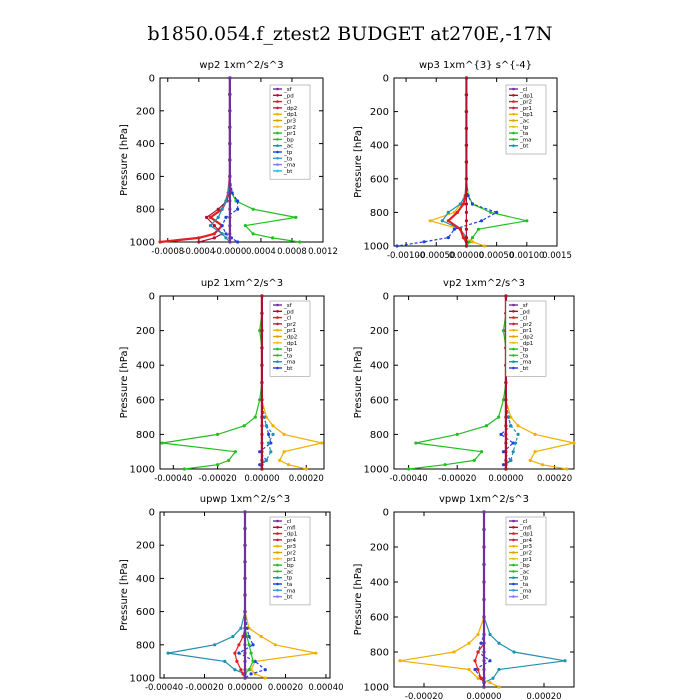 Image resolution: width=700 pixels, height=700 pixels. Describe the element at coordinates (496, 256) in the screenshot. I see `x-tick-label: 0.00050` at that location.